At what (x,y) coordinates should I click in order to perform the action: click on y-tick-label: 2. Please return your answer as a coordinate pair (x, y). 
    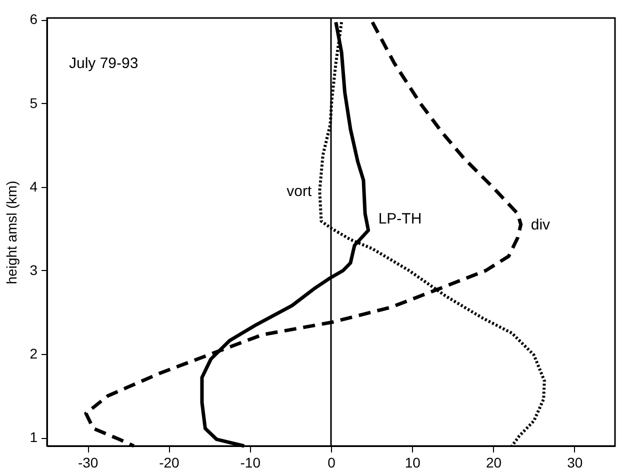
    Looking at the image, I should click on (34, 354).